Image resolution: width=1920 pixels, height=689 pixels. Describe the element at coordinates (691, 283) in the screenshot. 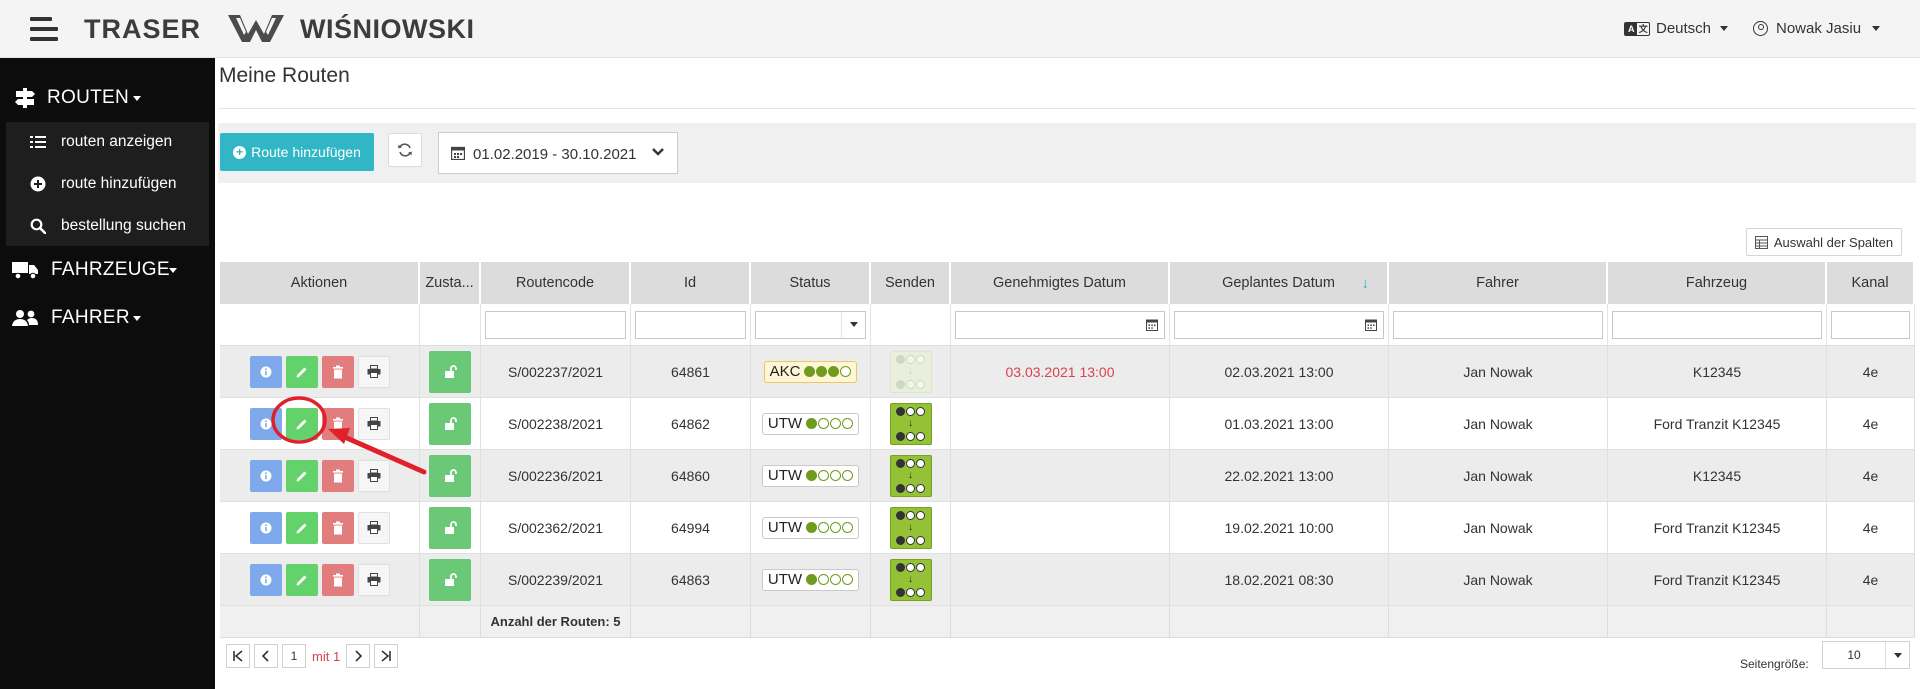

I see `header-id: Id` at that location.